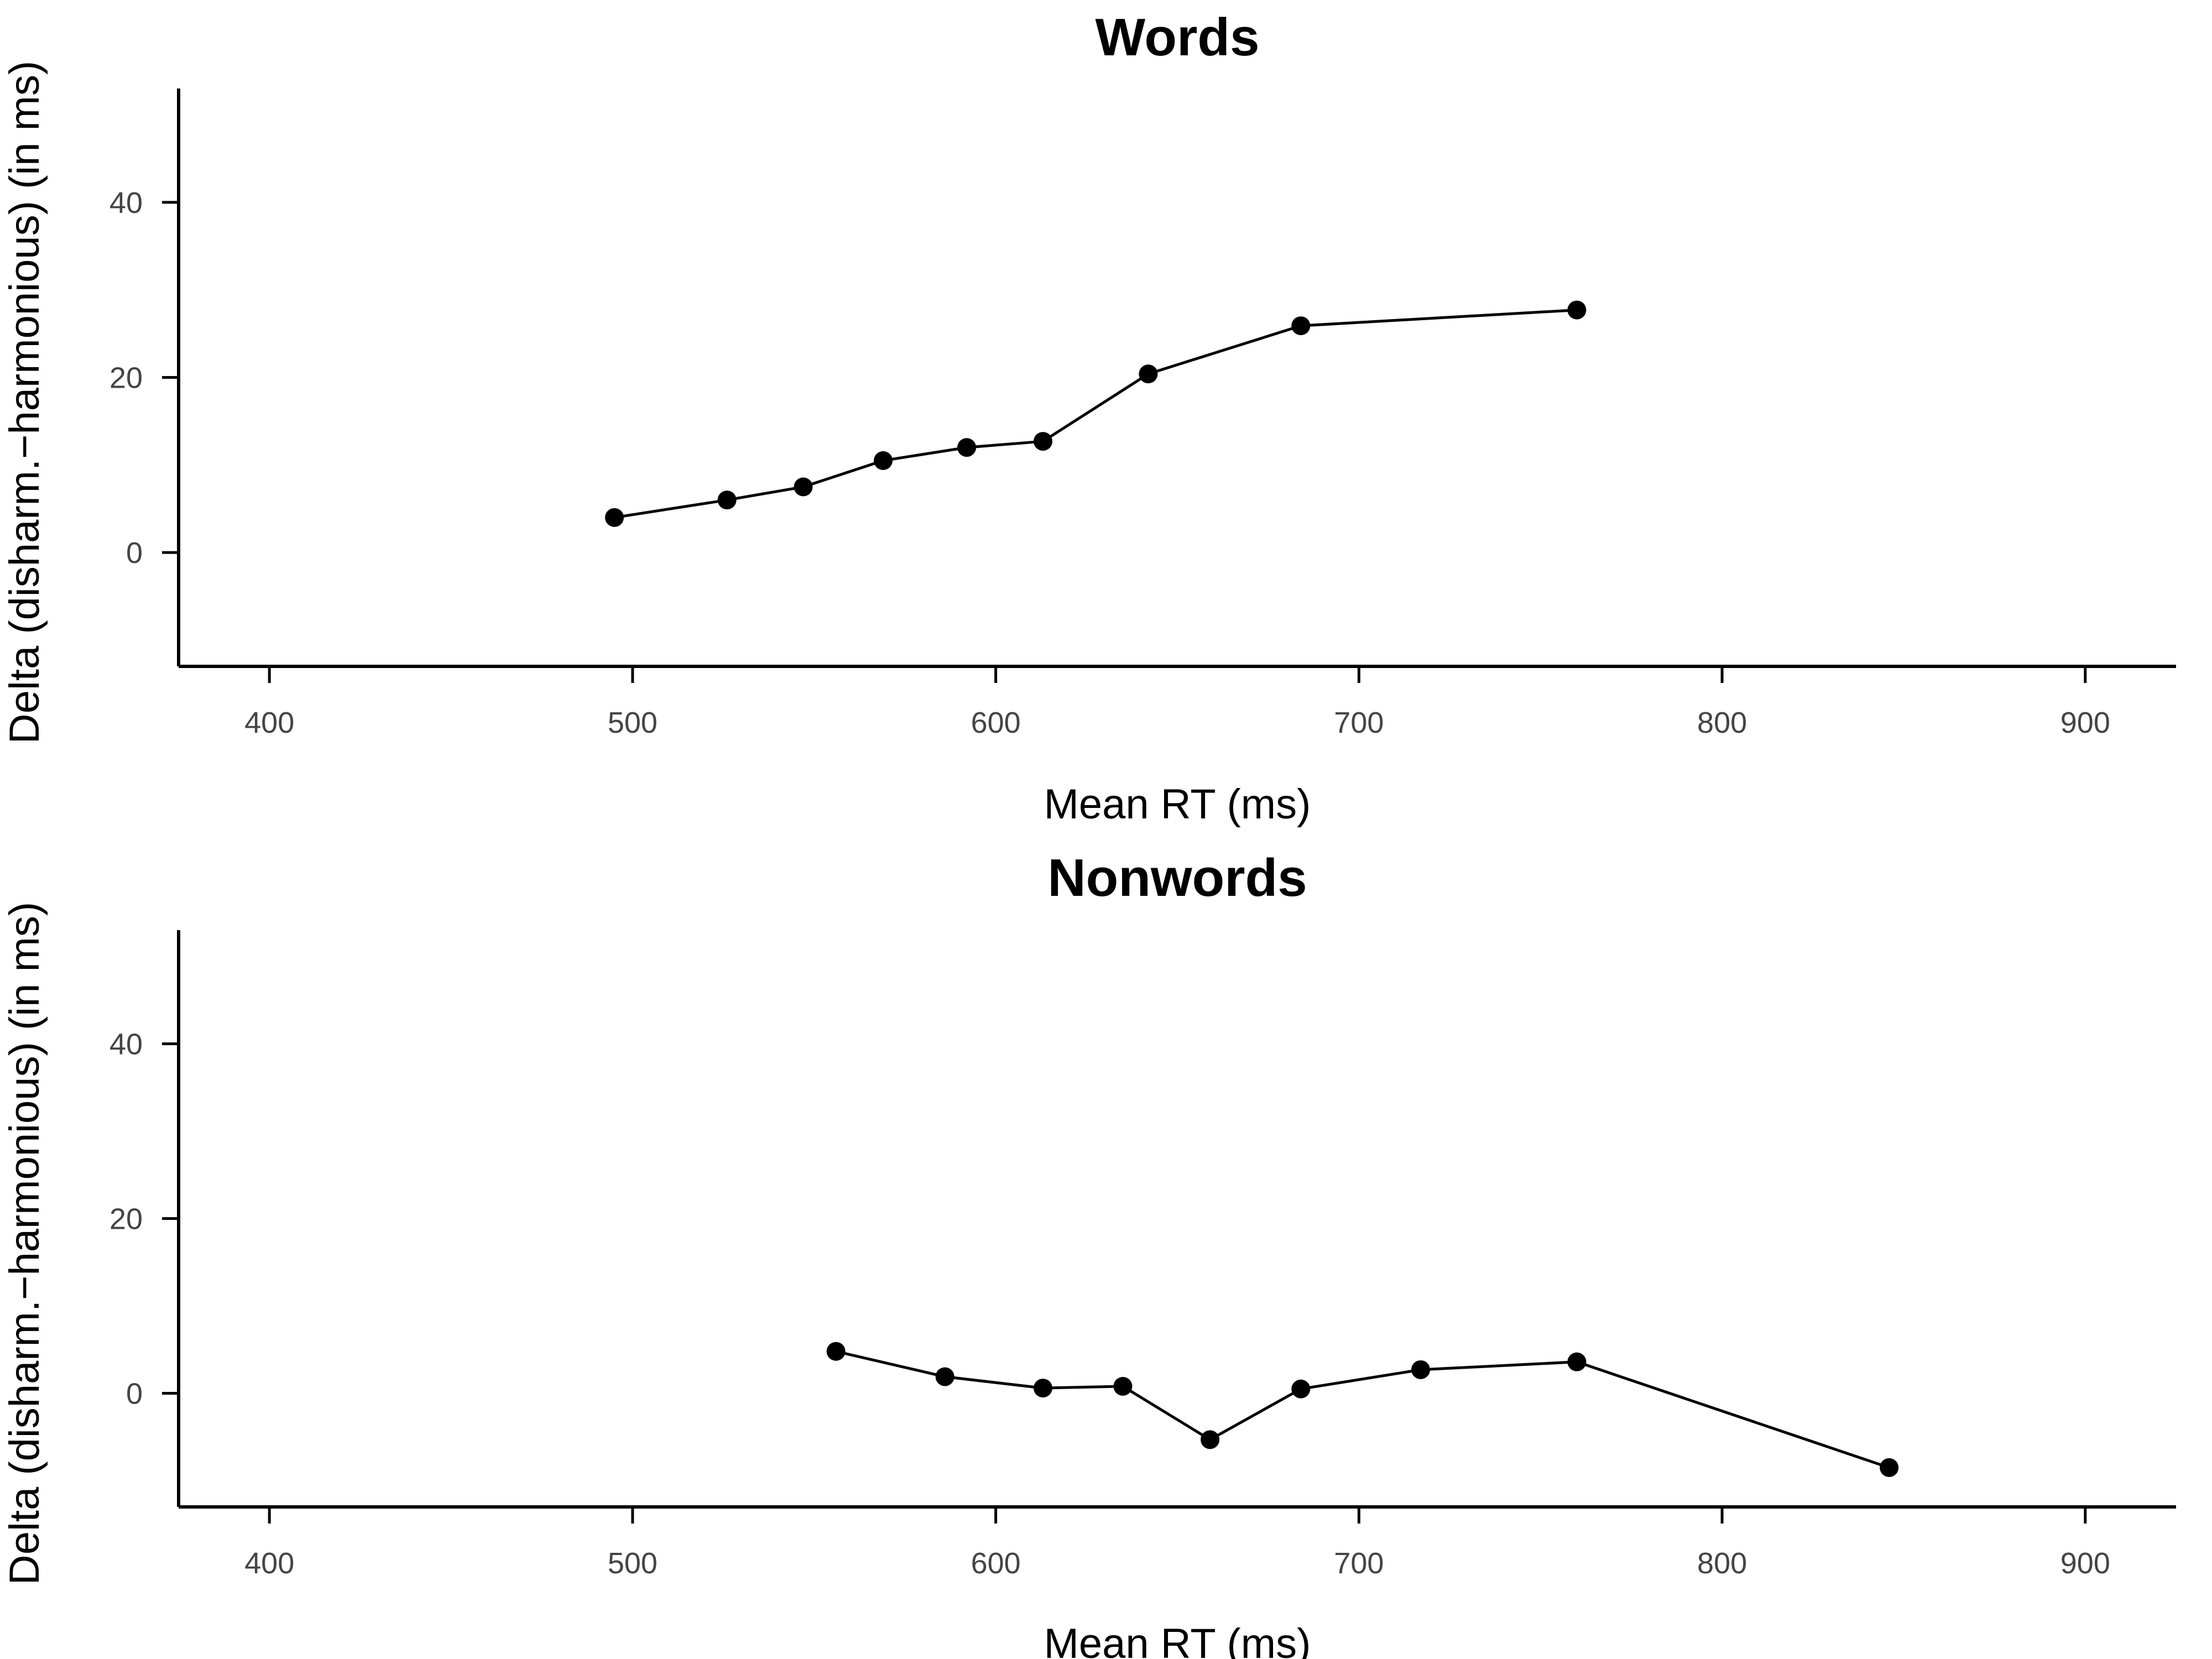  Describe the element at coordinates (1177, 878) in the screenshot. I see `chart-title: Nonwords` at that location.